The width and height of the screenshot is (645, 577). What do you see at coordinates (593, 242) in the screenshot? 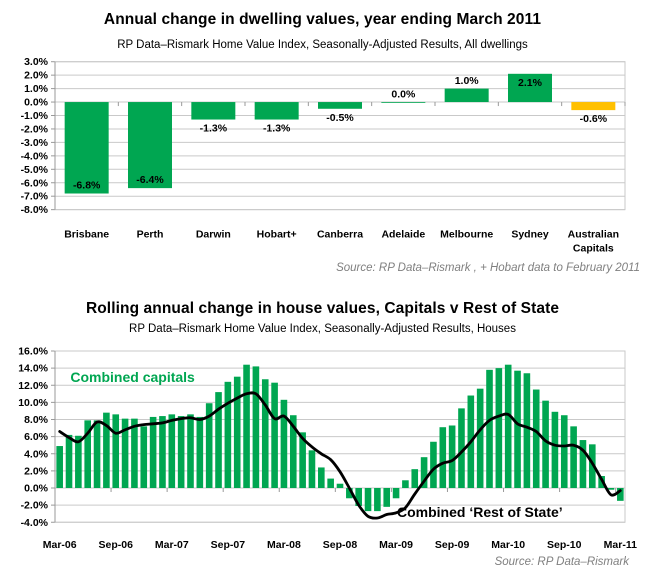
I see `x-axis-category-label: Australian Capitals` at bounding box center [593, 242].